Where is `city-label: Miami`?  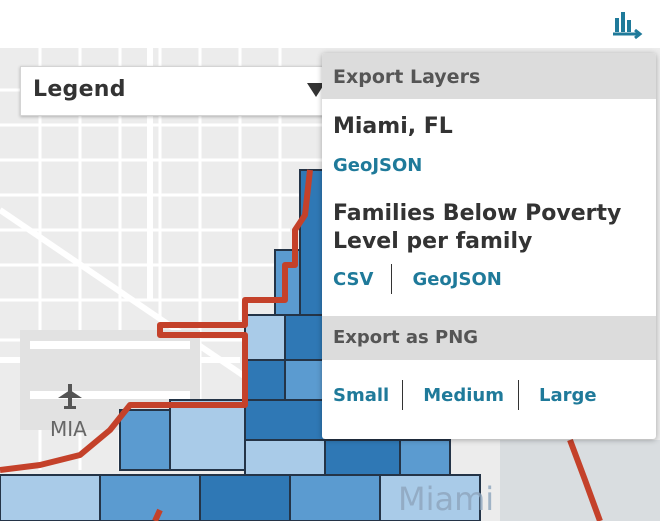 city-label: Miami is located at coordinates (446, 499).